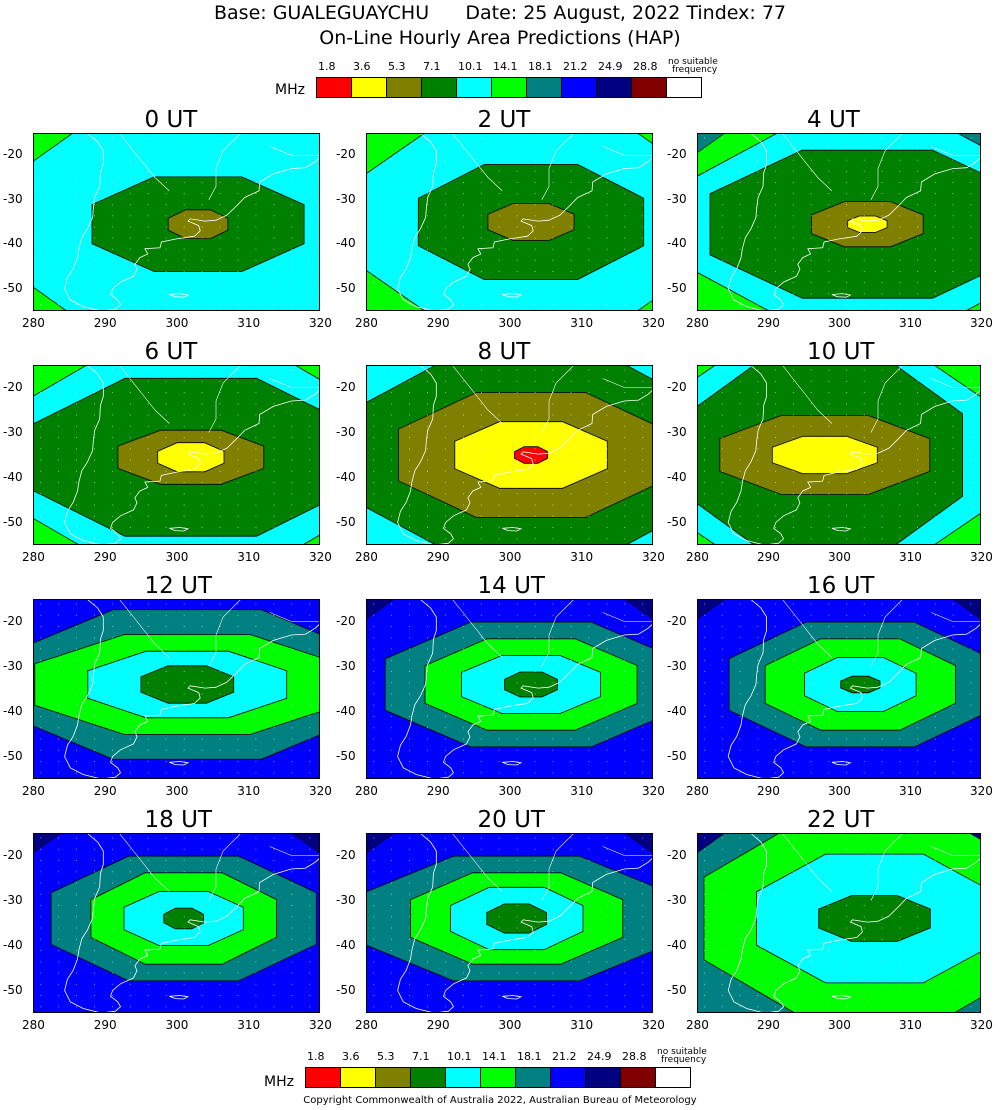 This screenshot has height=1110, width=1000. What do you see at coordinates (369, 87) in the screenshot?
I see `legend-swatch` at bounding box center [369, 87].